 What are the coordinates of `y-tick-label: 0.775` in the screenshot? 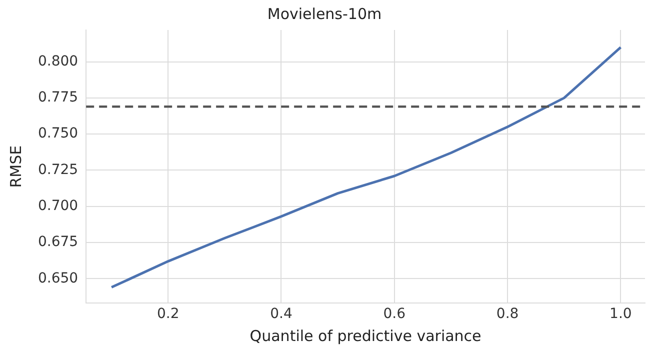 It's located at (58, 98).